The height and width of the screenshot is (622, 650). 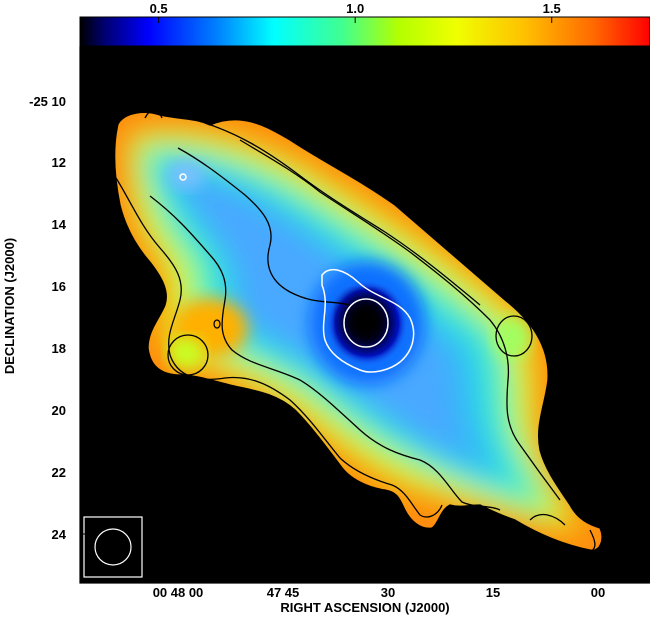 What do you see at coordinates (355, 8) in the screenshot?
I see `colorbar-tick-label: 1.0` at bounding box center [355, 8].